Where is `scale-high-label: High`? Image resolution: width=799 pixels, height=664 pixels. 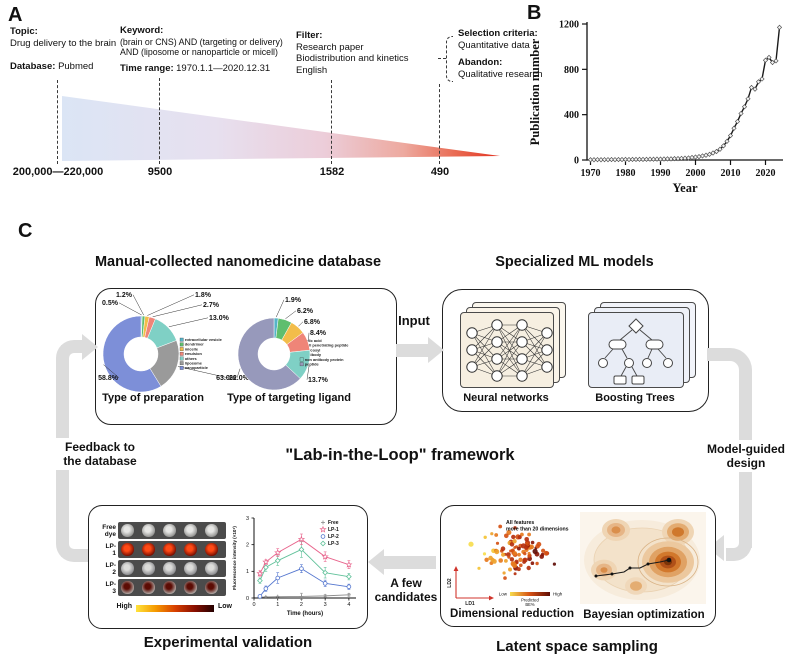
scale-high-label: High is located at coordinates (124, 606).